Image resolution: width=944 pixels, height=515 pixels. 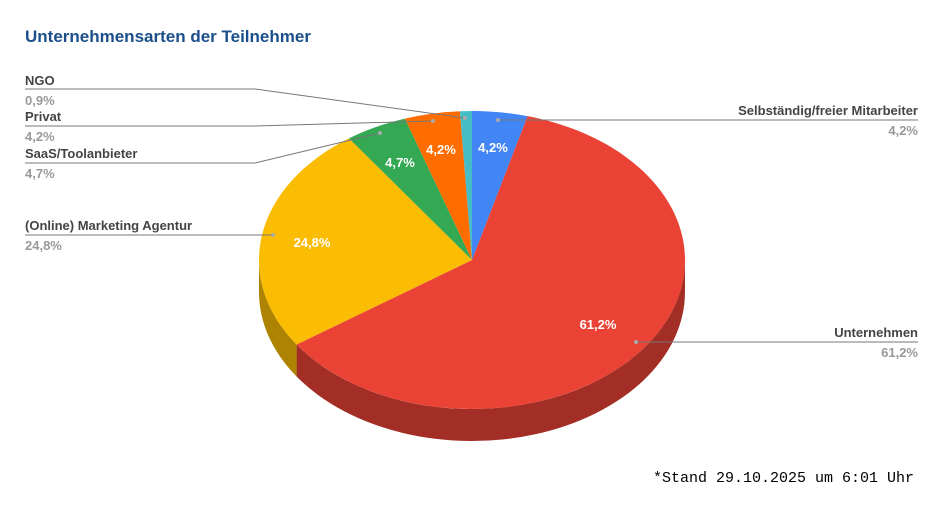 I want to click on slice-percent-label: 24,8%, so click(x=43, y=245).